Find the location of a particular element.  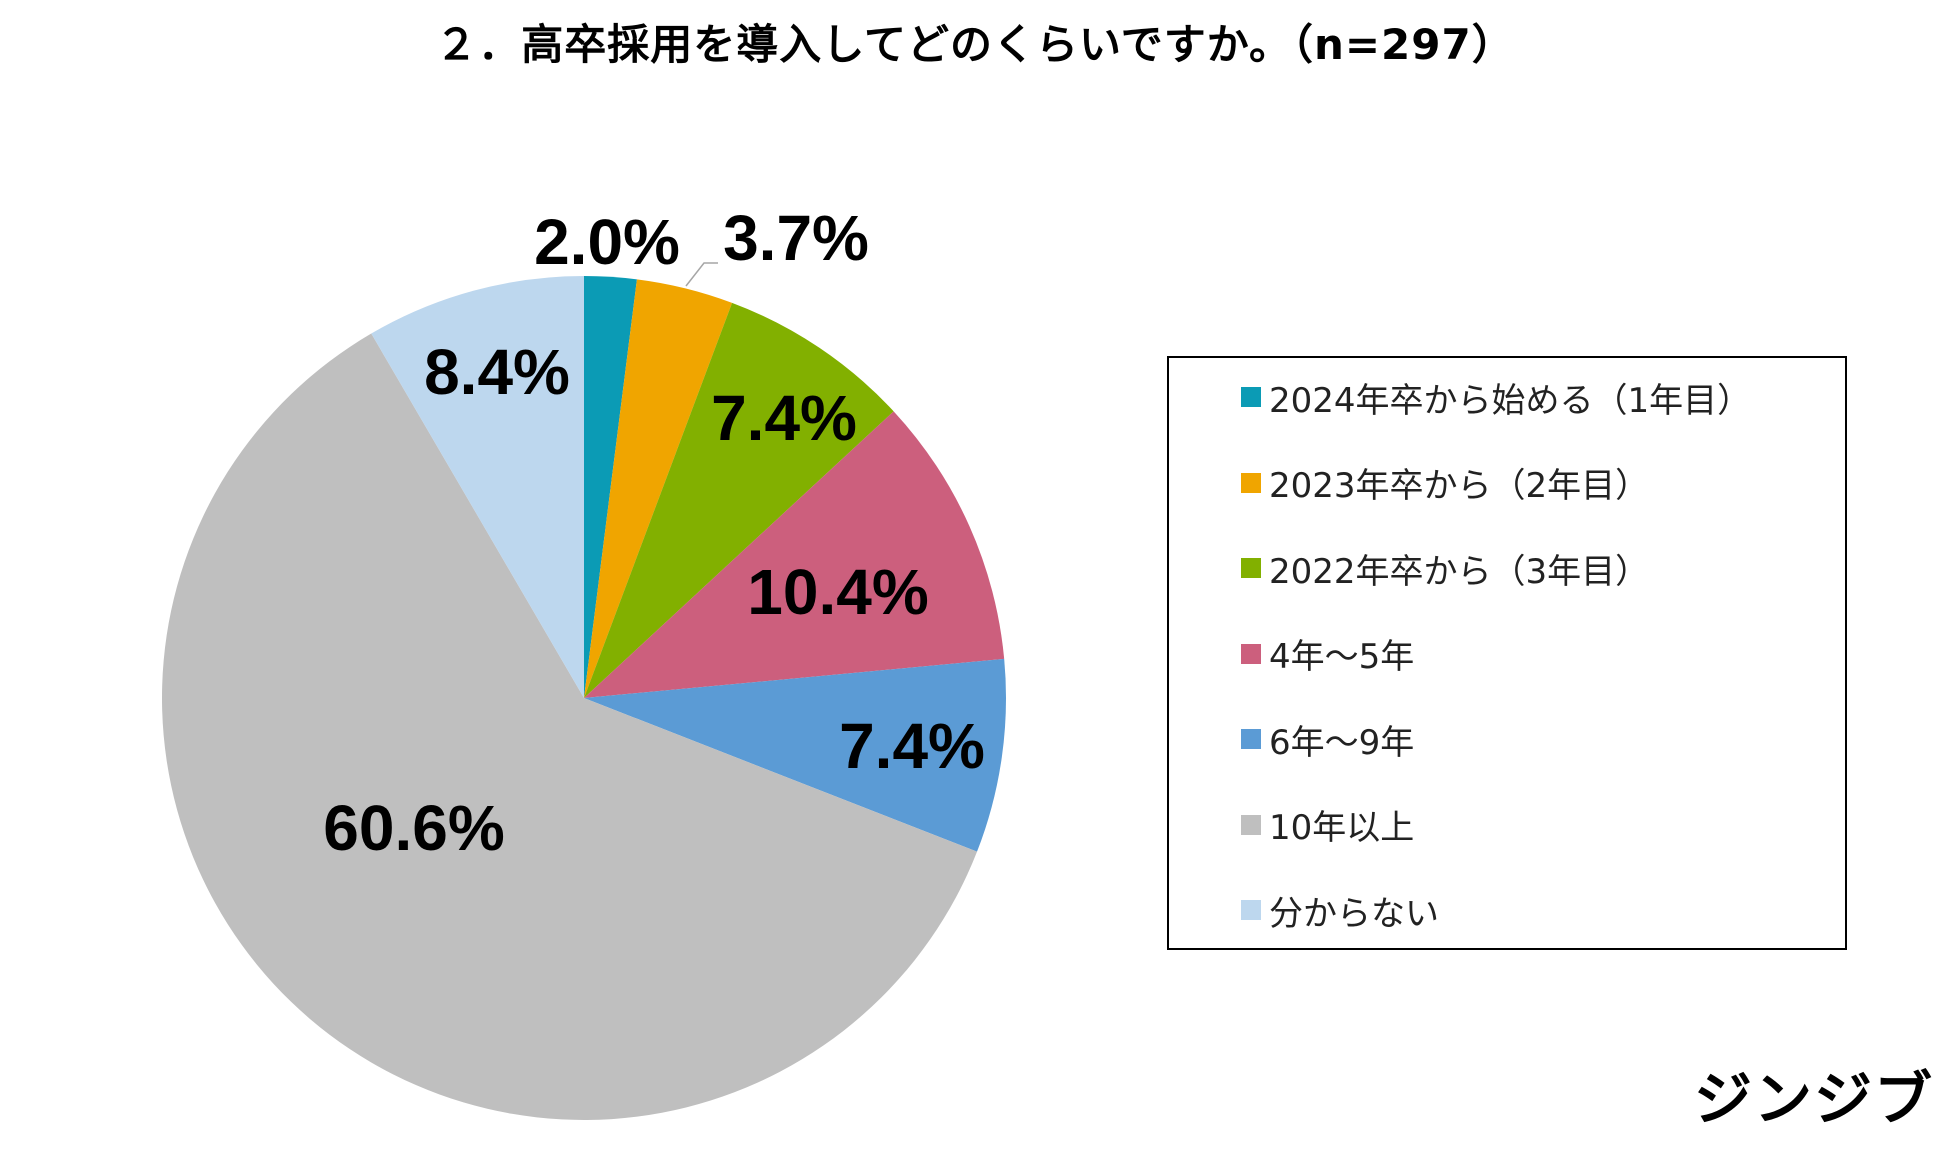

data-label-2: 3.7% is located at coordinates (796, 238).